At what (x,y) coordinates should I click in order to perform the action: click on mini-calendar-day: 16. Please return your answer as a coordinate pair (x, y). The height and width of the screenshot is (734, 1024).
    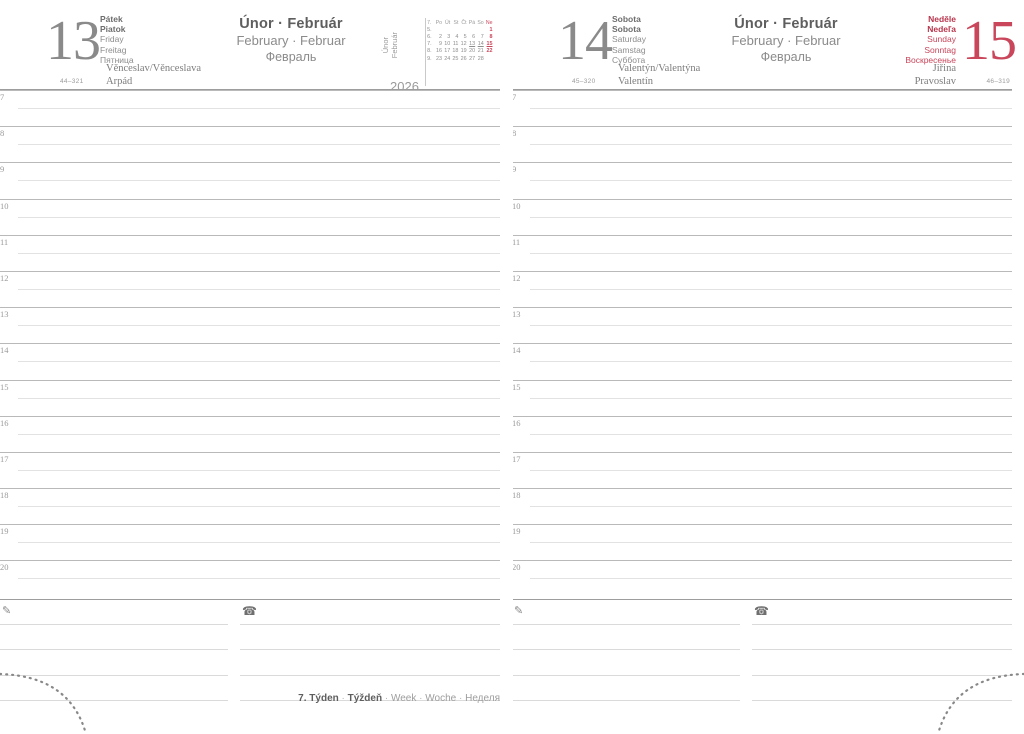
    Looking at the image, I should click on (439, 51).